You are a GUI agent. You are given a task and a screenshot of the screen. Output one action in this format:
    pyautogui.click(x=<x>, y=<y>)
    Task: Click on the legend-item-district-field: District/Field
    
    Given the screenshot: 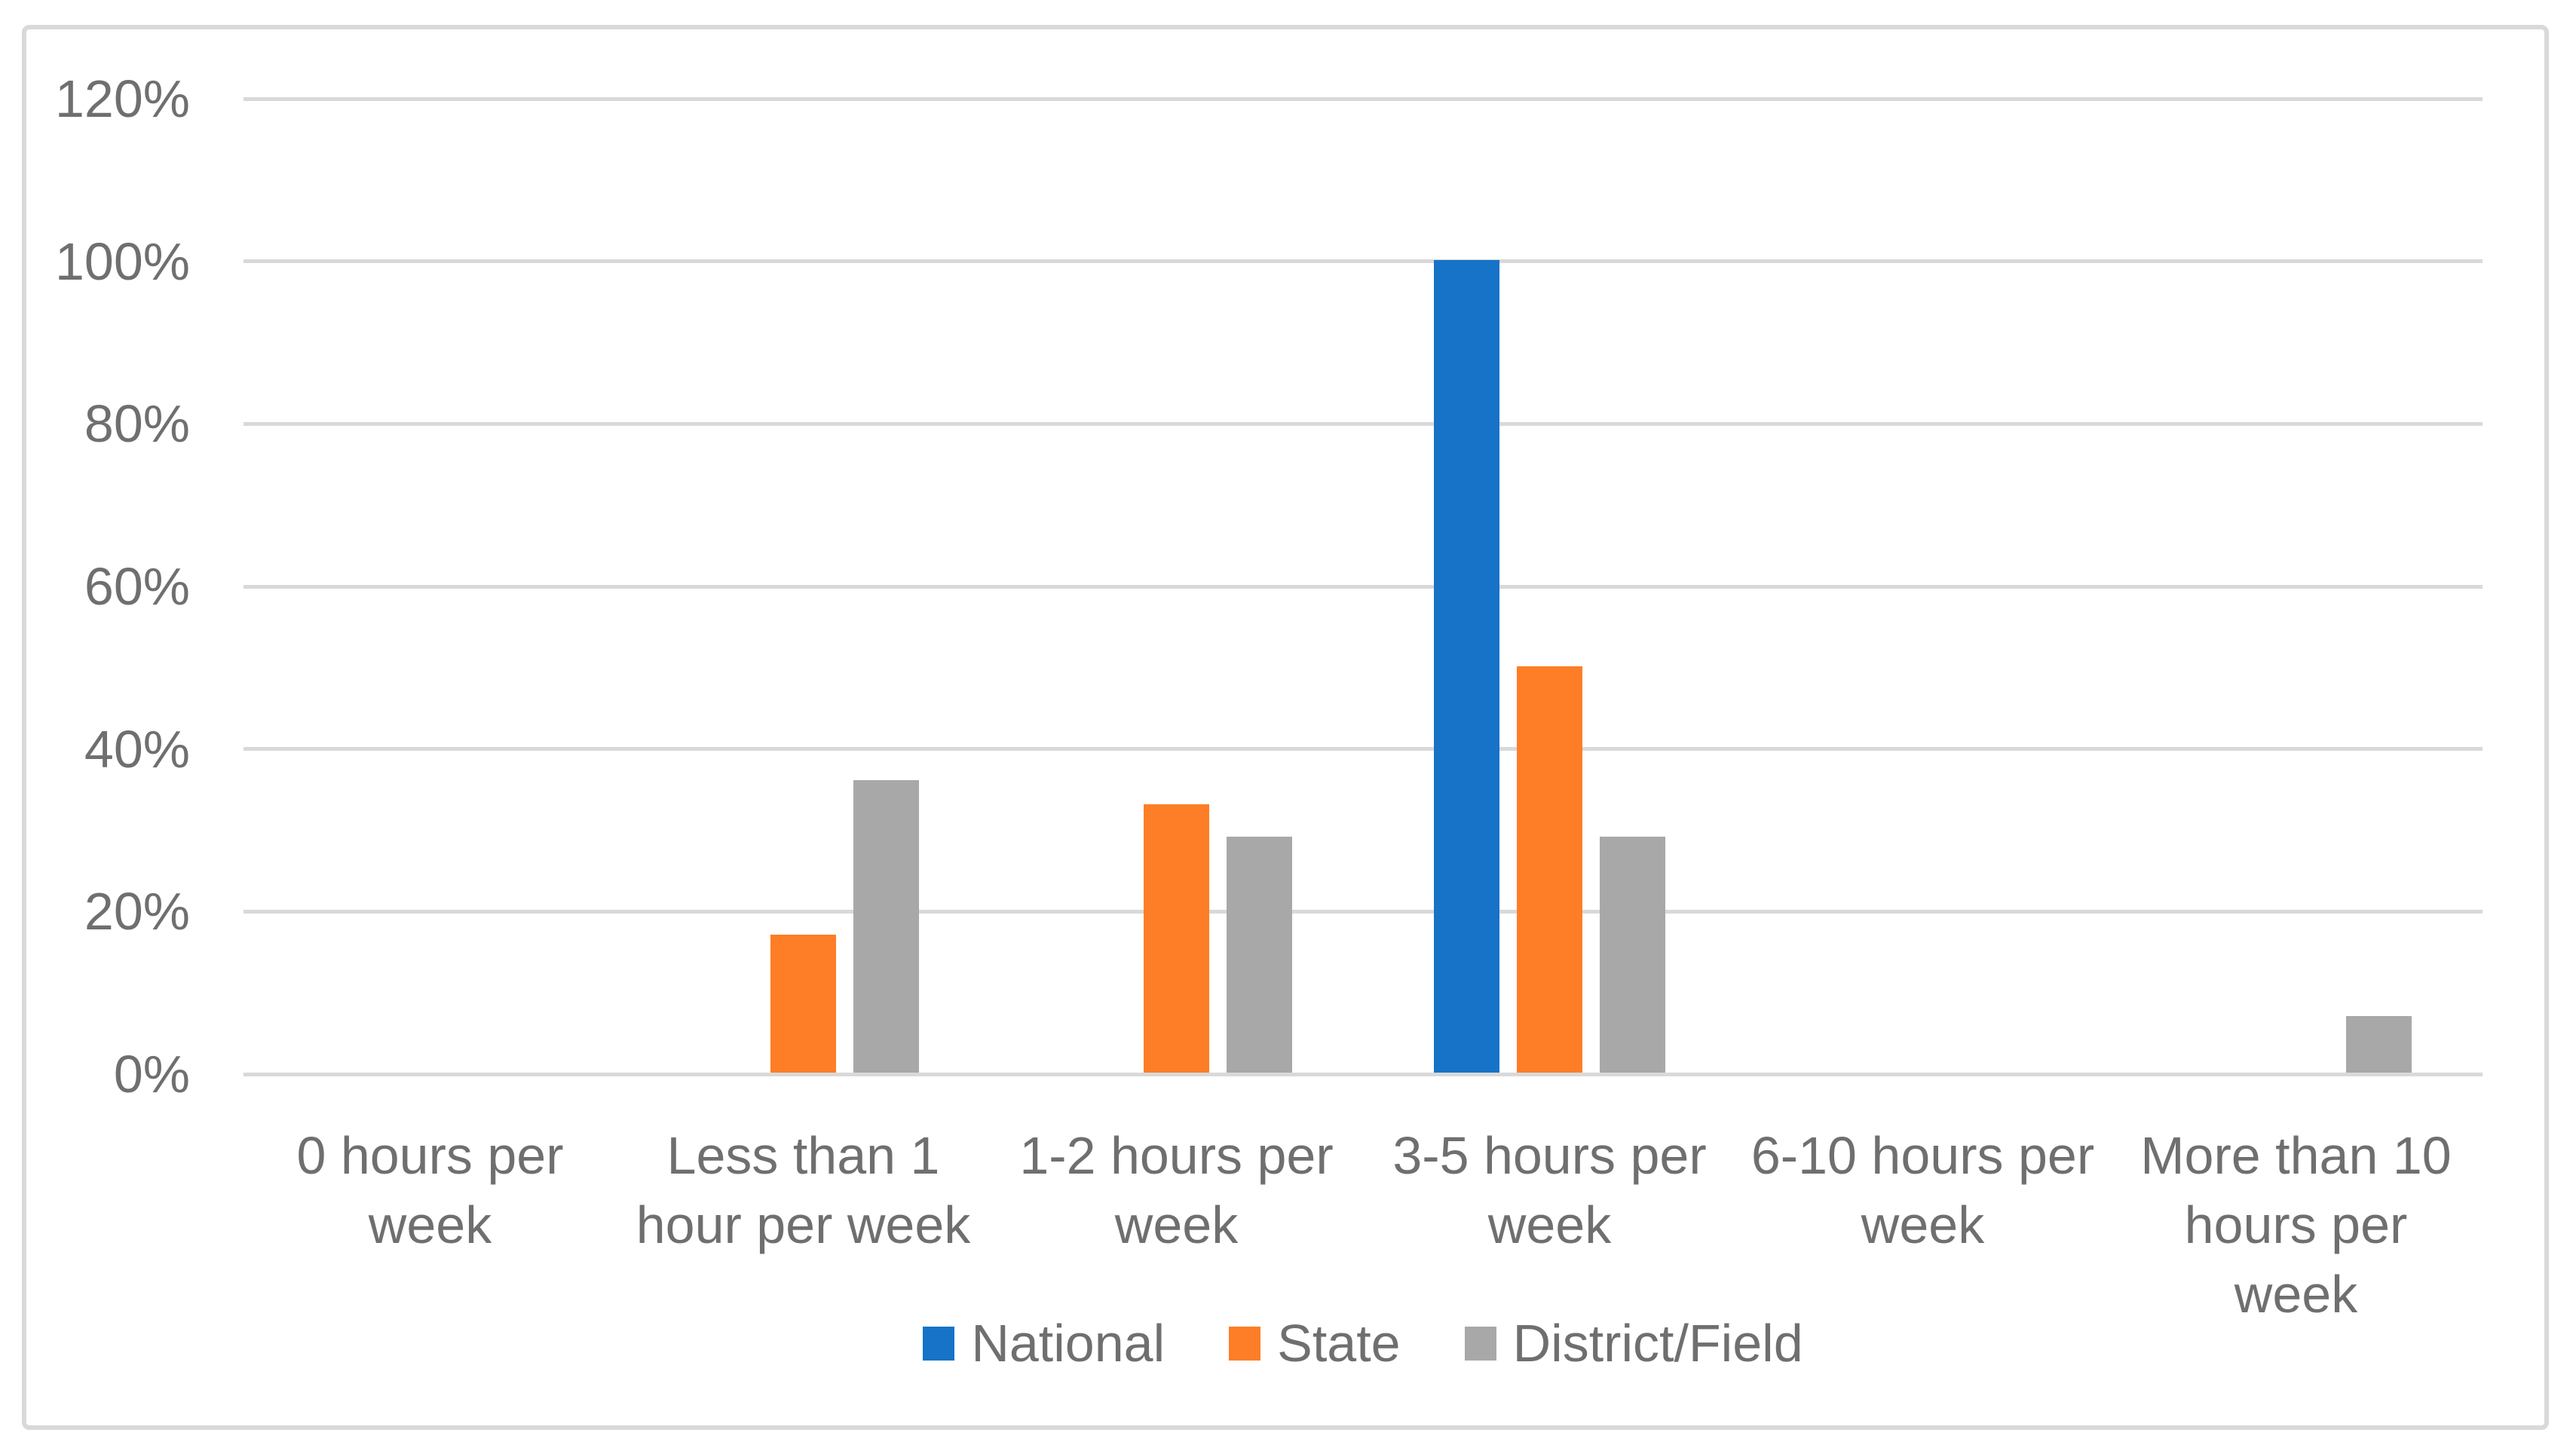 What is the action you would take?
    pyautogui.click(x=1633, y=1343)
    